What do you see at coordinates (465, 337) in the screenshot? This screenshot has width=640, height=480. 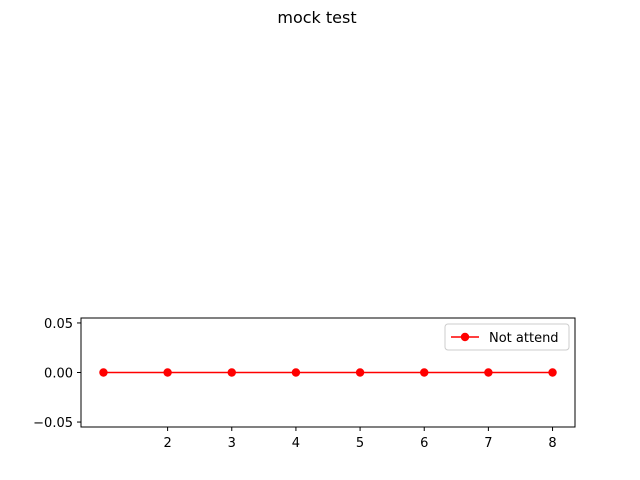 I see `legend-marker` at bounding box center [465, 337].